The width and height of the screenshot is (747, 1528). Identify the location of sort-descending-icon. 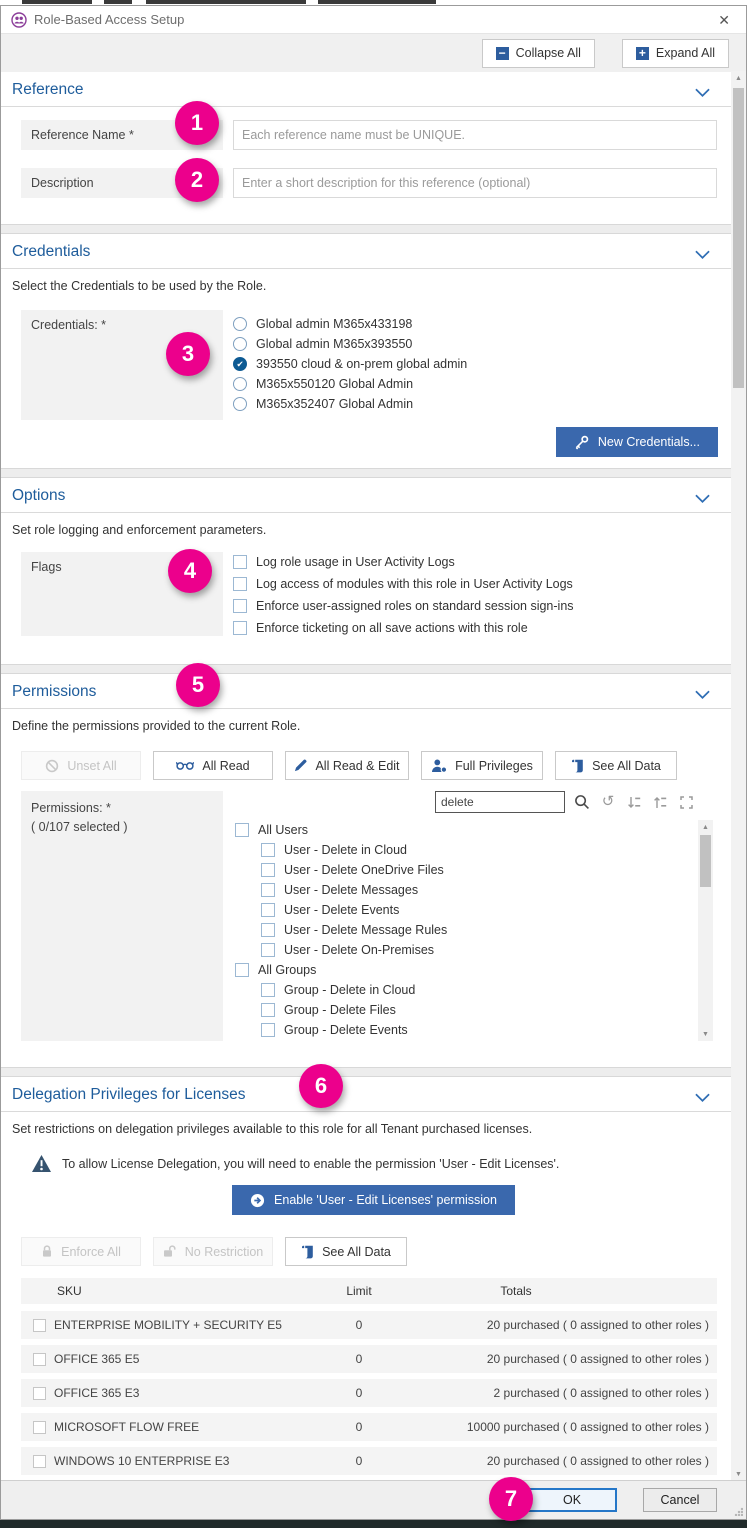
(634, 802).